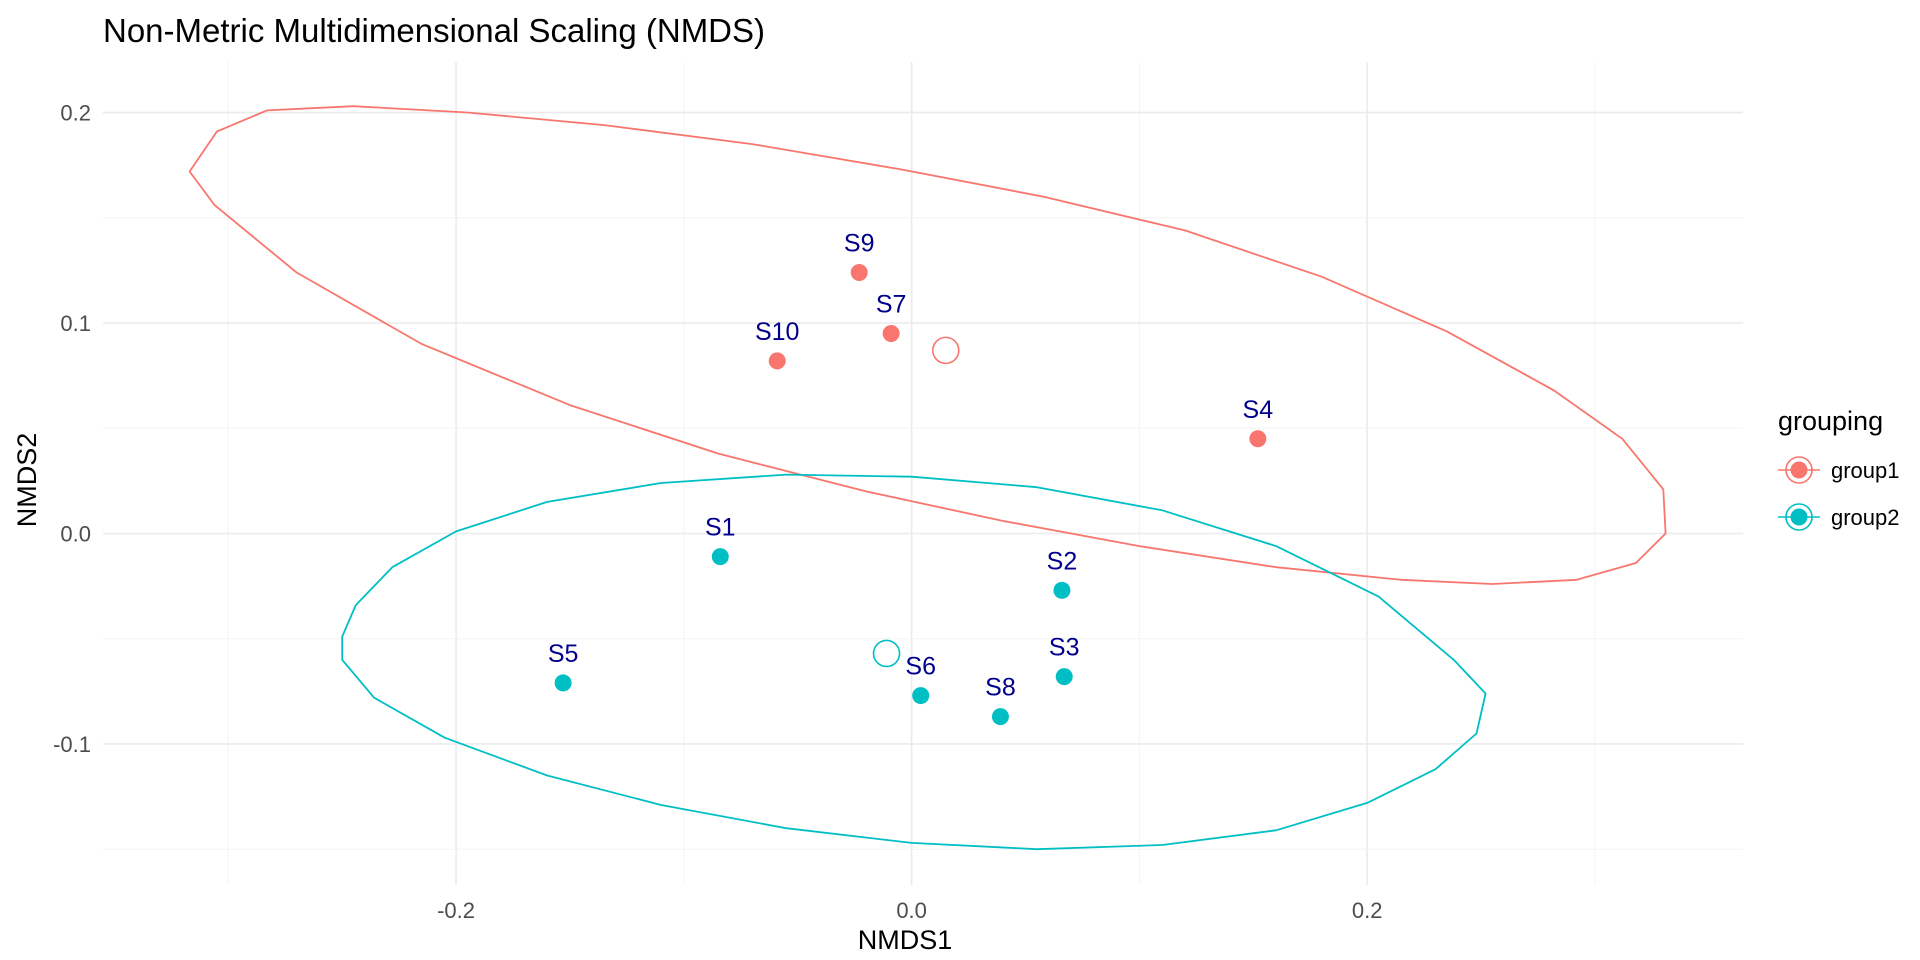 The image size is (1920, 960). I want to click on legend-label-group1: group1, so click(1865, 470).